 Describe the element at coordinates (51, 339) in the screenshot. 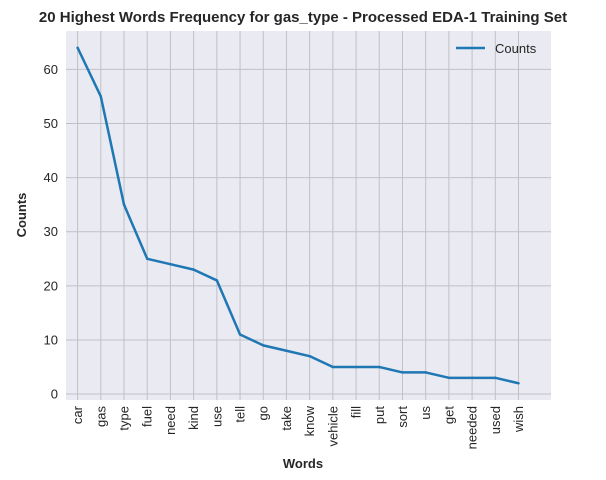

I see `y-tick-label: 10` at that location.